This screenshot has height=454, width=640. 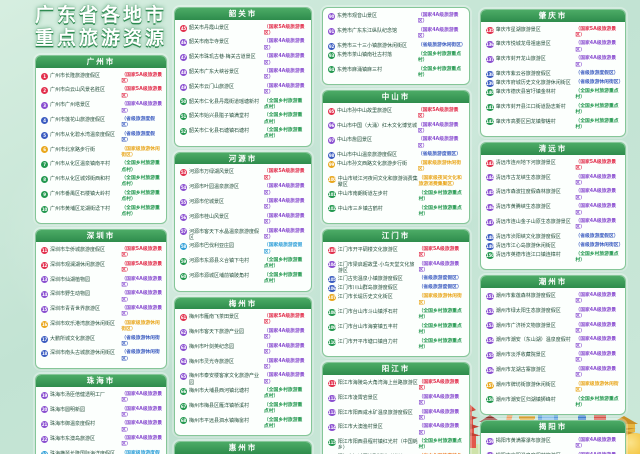 I want to click on attraction-number-badge: 90, so click(x=331, y=16).